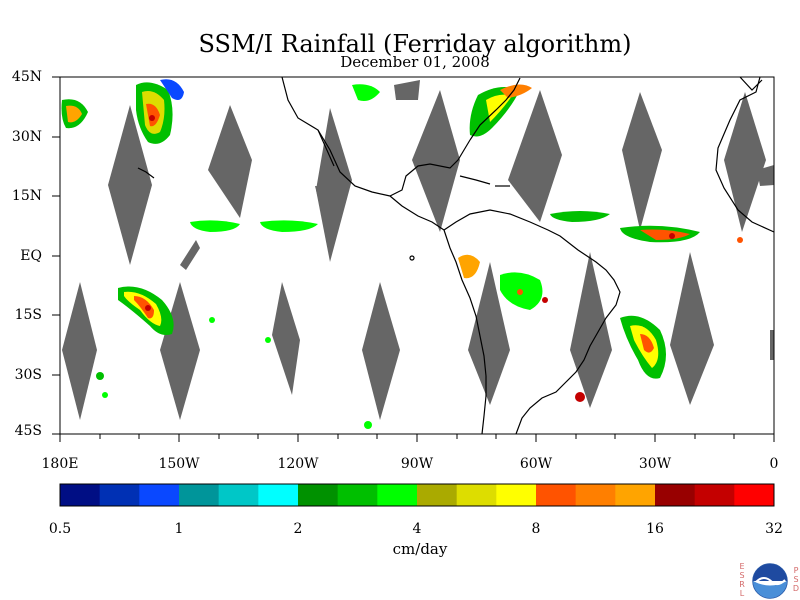 The image size is (800, 600). I want to click on logo-letter: L, so click(742, 593).